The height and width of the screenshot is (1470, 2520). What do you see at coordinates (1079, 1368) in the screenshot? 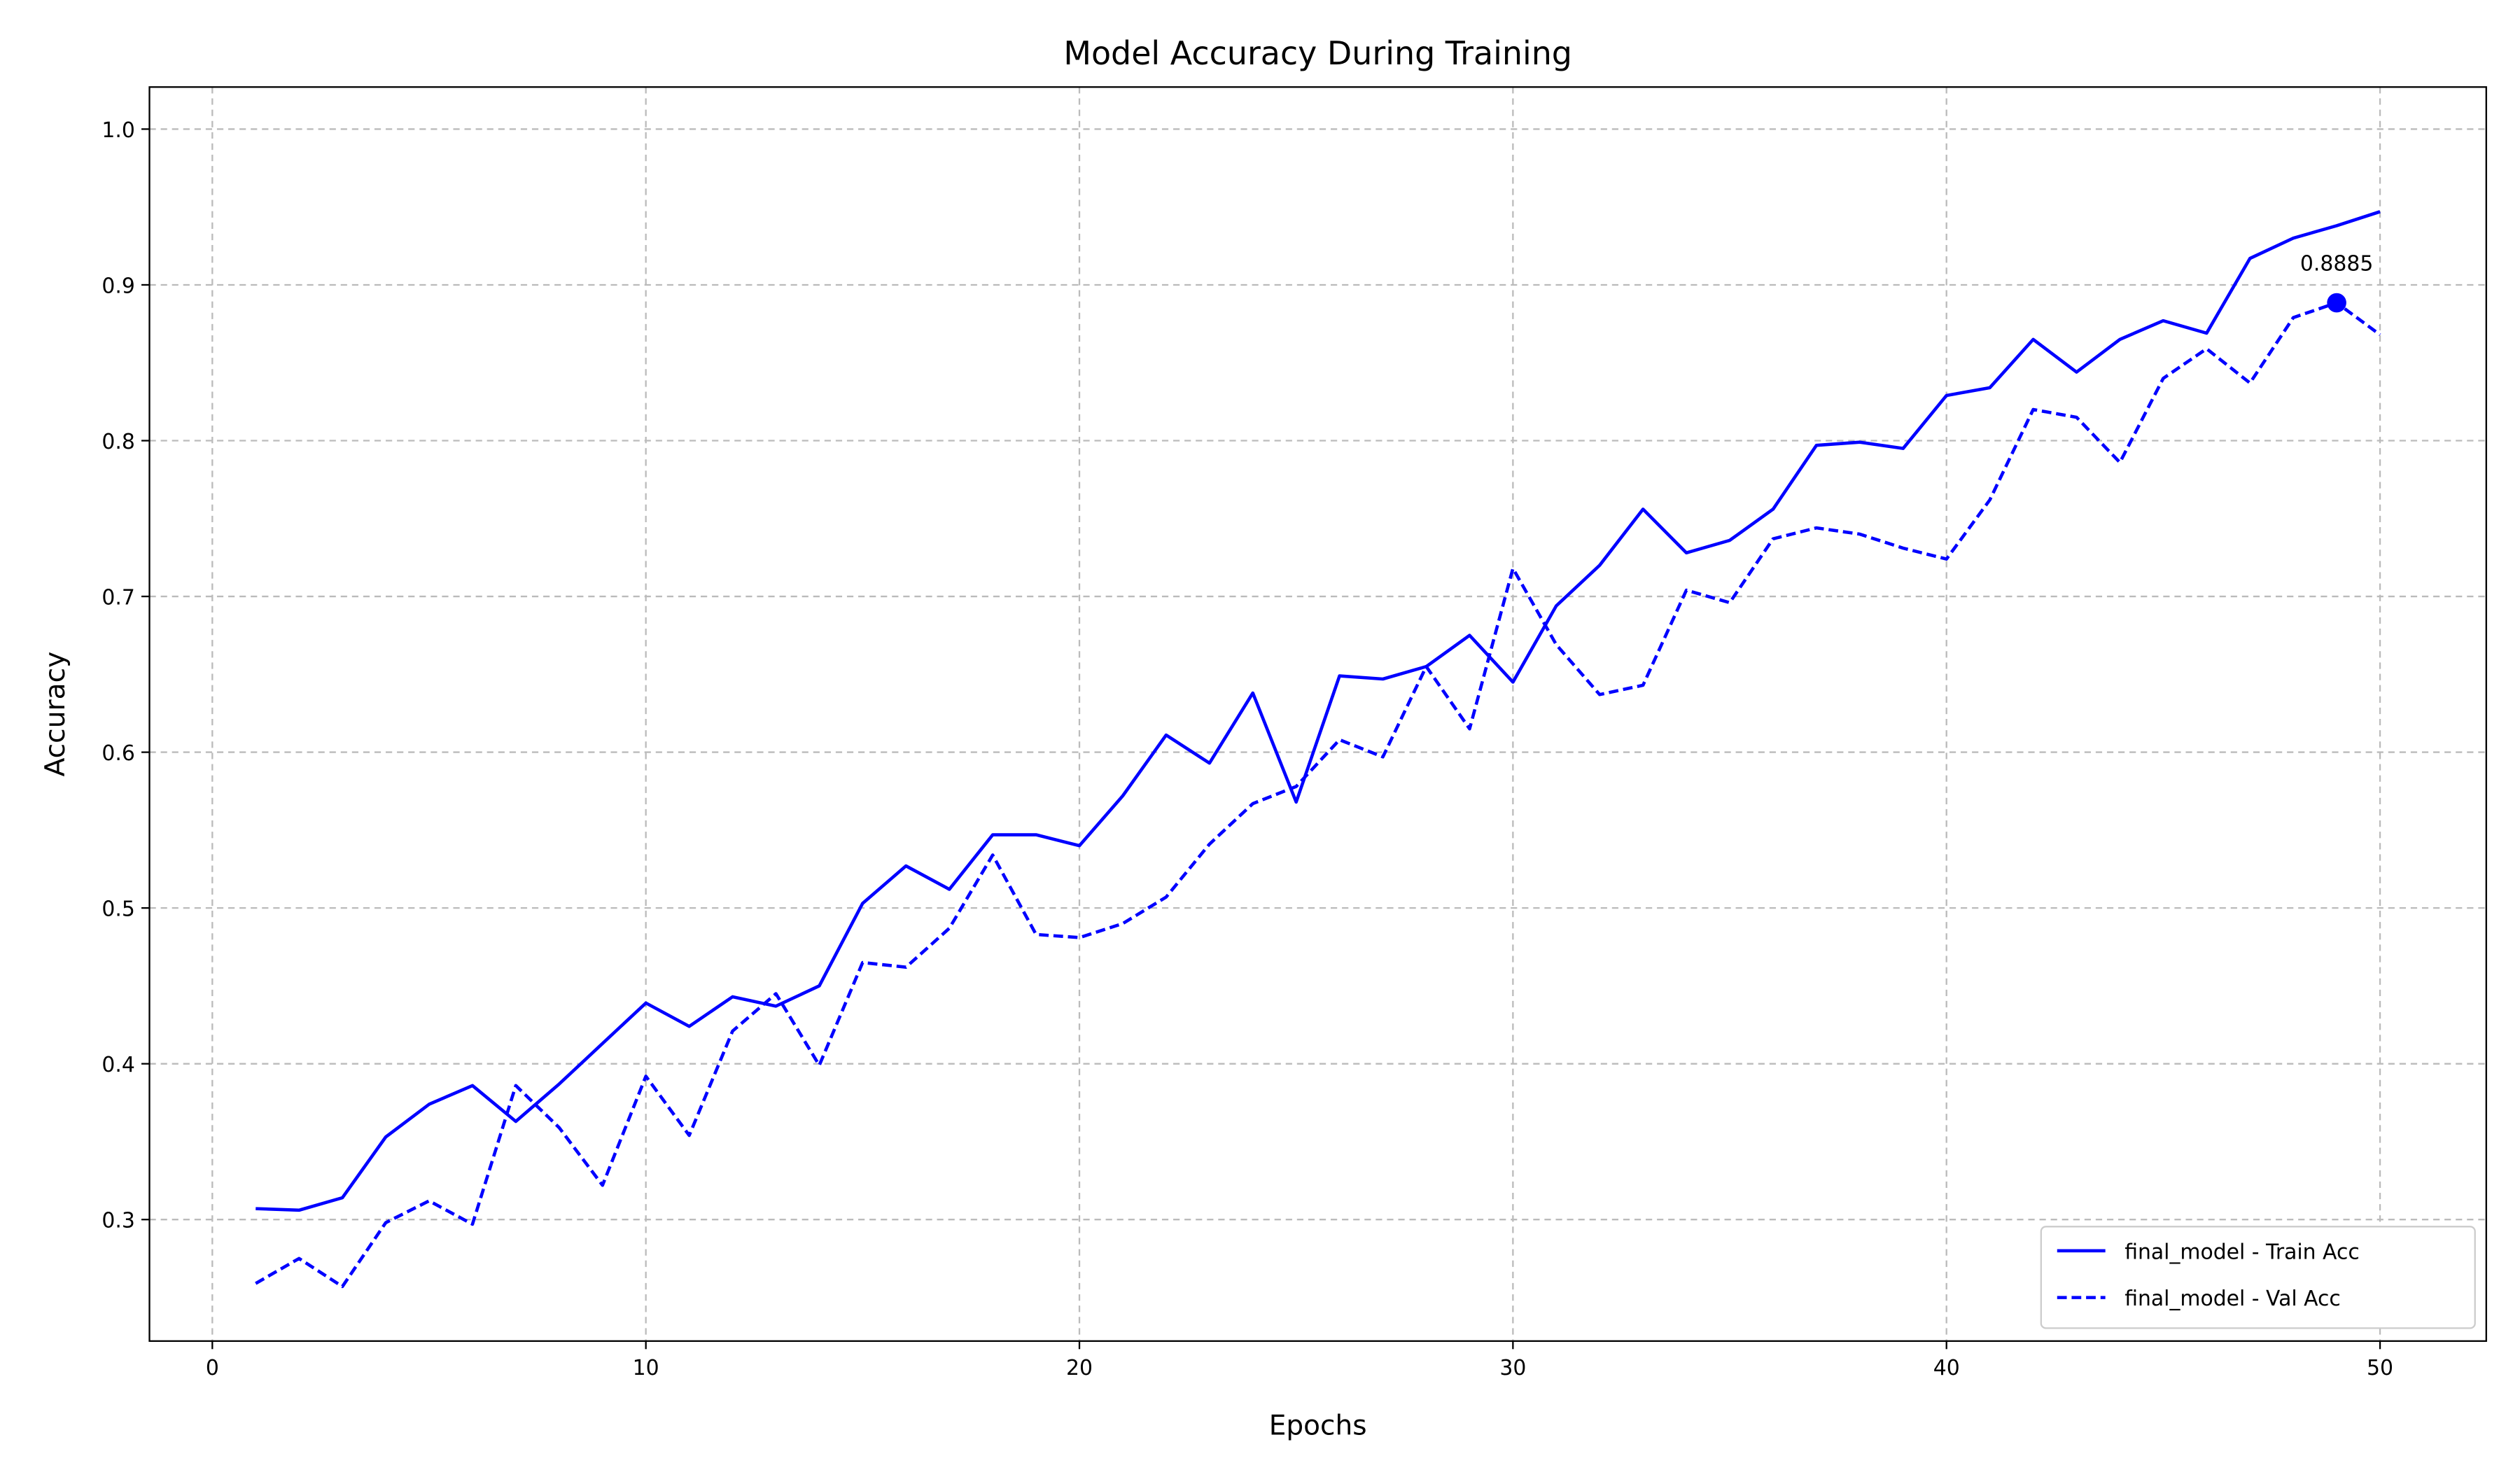
I see `x-tick-label: 20` at bounding box center [1079, 1368].